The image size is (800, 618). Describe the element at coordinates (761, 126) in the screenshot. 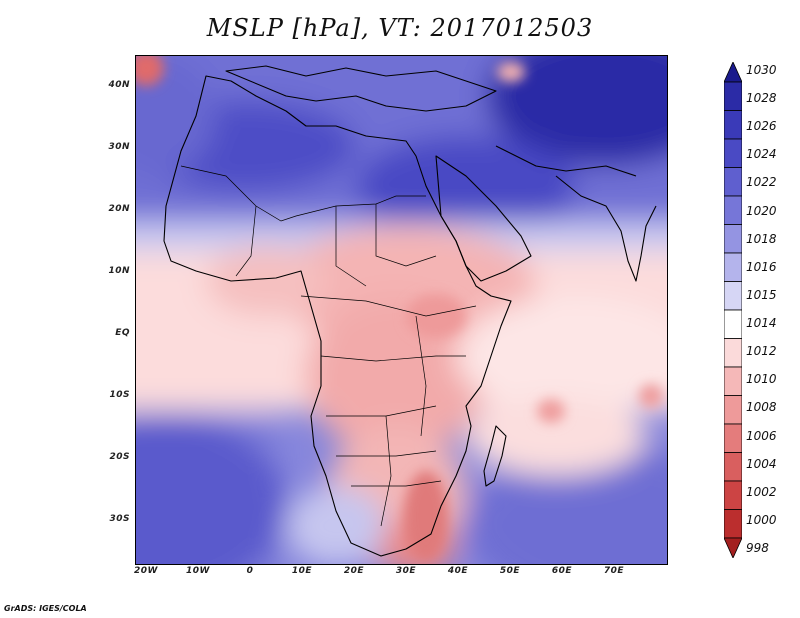

I see `colorbar-label: 1026` at that location.